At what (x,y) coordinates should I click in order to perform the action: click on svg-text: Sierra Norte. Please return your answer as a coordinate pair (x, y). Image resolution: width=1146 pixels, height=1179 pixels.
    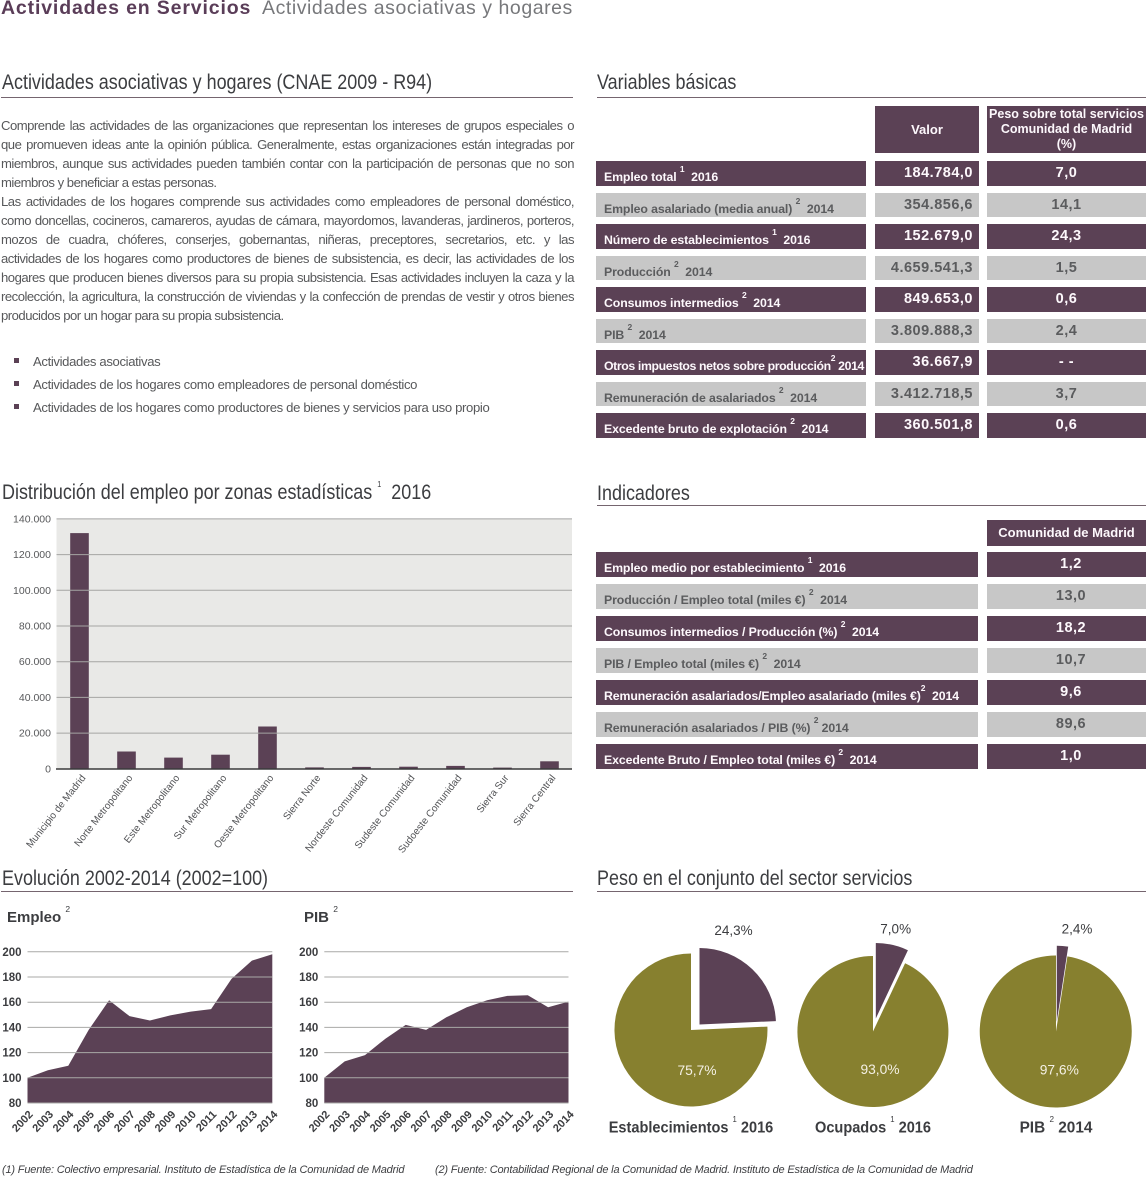
    Looking at the image, I should click on (303, 798).